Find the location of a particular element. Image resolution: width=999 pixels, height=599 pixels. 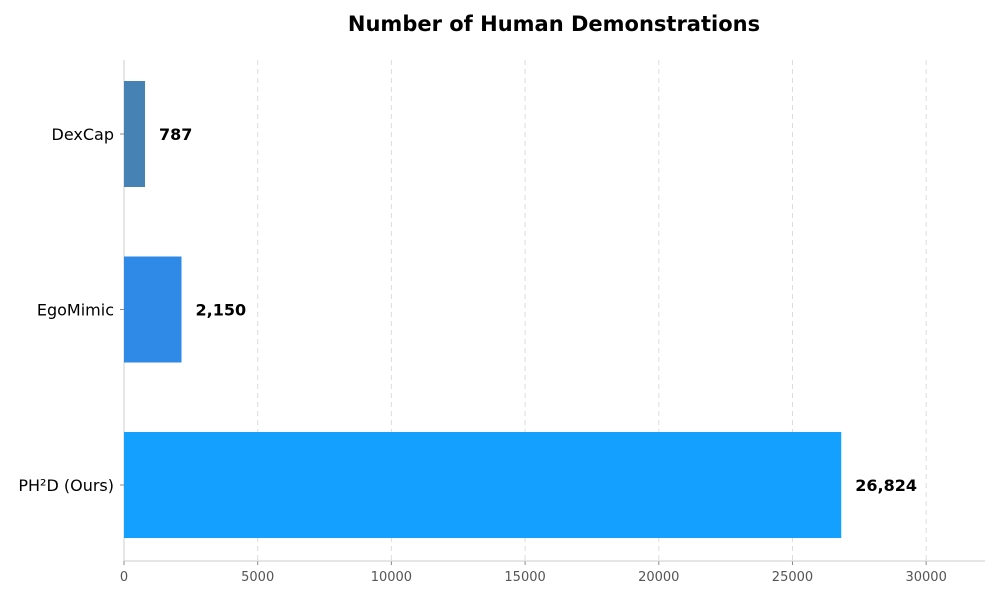

x-tick-label: 15000 is located at coordinates (524, 577).